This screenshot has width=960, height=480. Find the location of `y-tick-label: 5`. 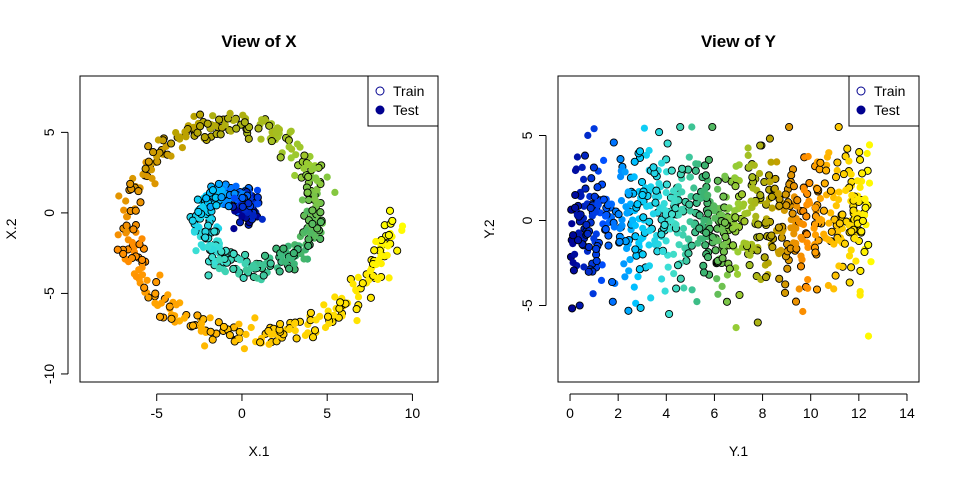

y-tick-label: 5 is located at coordinates (527, 135).